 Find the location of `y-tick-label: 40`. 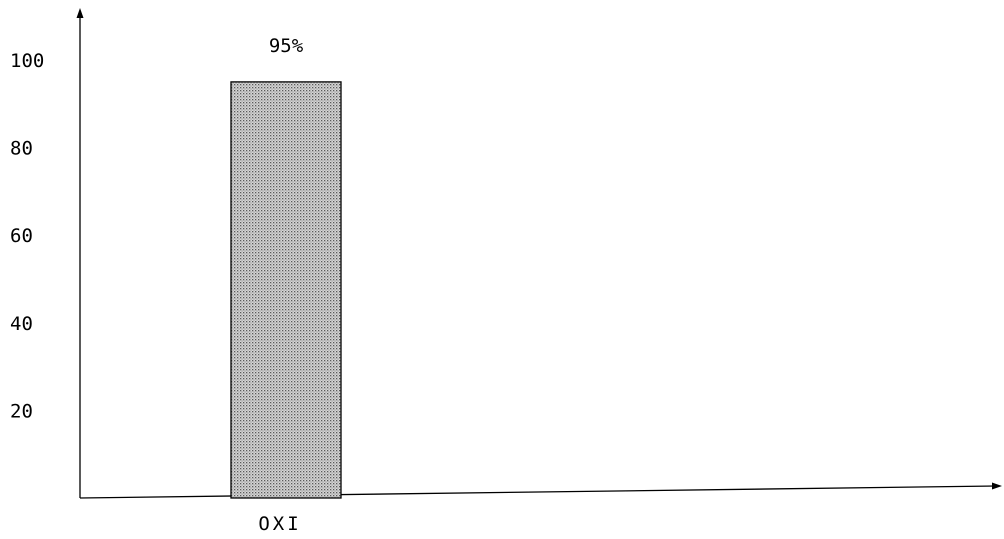

y-tick-label: 40 is located at coordinates (21, 324).